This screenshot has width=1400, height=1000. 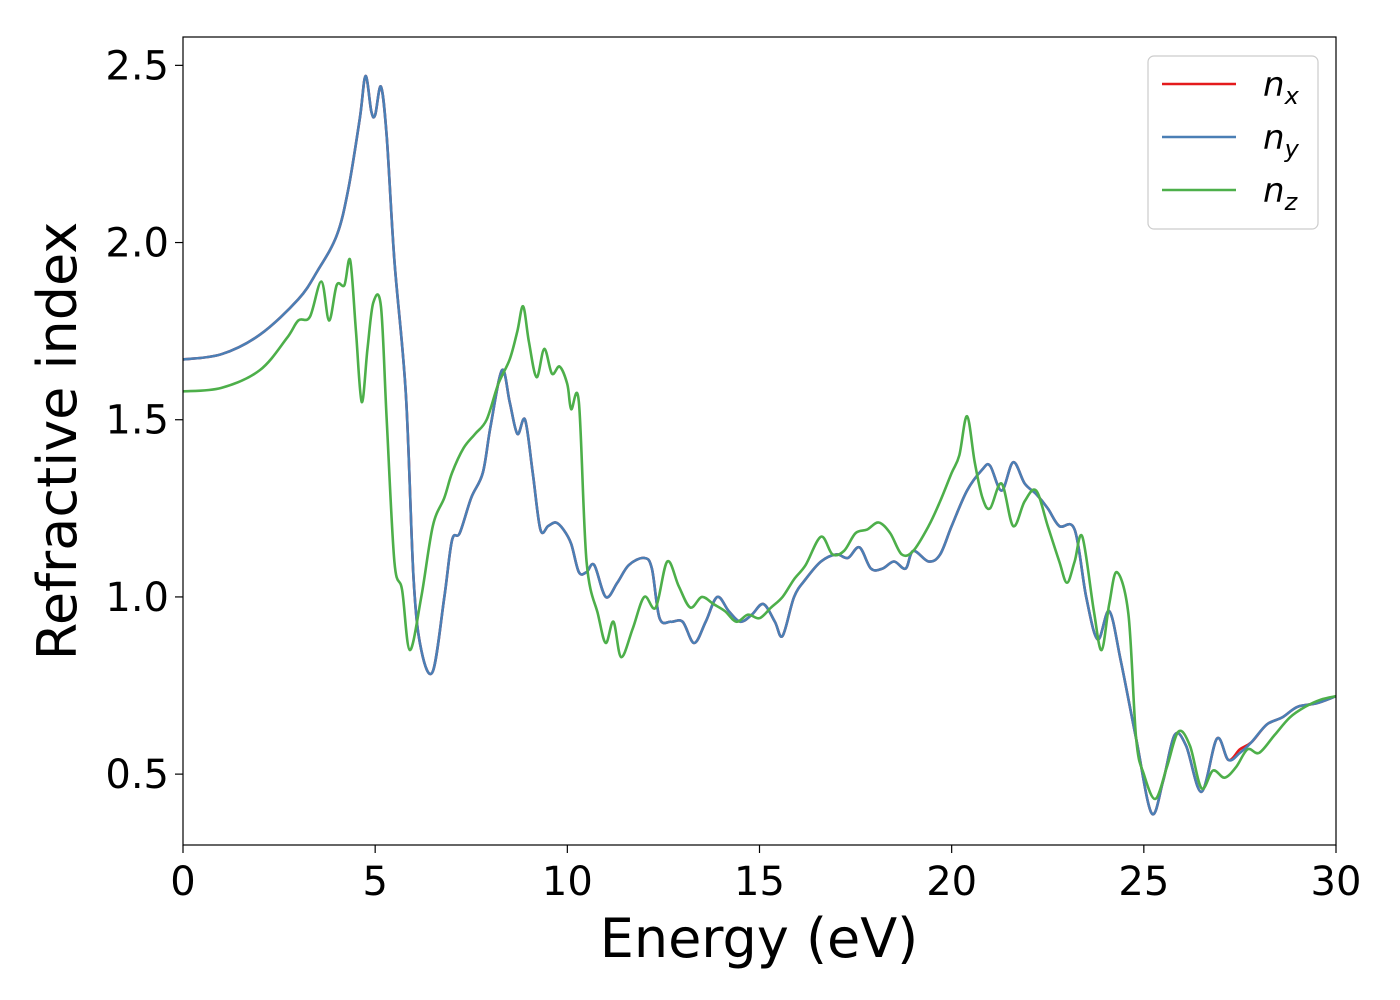 What do you see at coordinates (137, 244) in the screenshot?
I see `y-tick-label: 2.0` at bounding box center [137, 244].